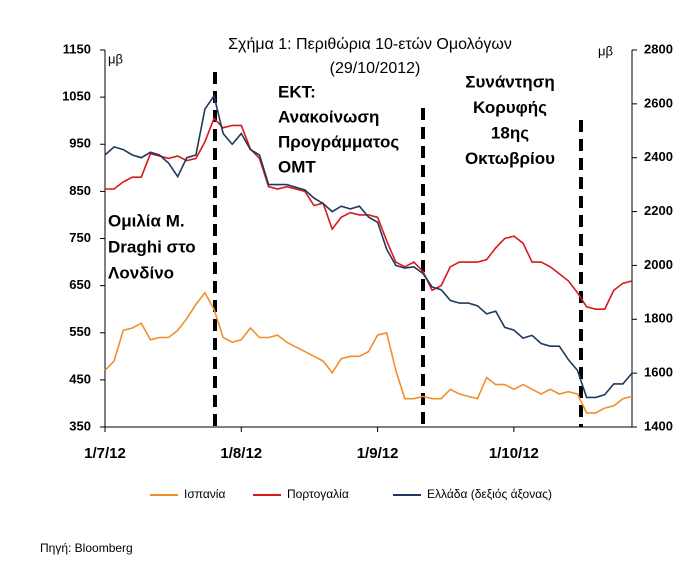 The height and width of the screenshot is (570, 698). What do you see at coordinates (105, 453) in the screenshot?
I see `x-tick-label: 1/7/12` at bounding box center [105, 453].